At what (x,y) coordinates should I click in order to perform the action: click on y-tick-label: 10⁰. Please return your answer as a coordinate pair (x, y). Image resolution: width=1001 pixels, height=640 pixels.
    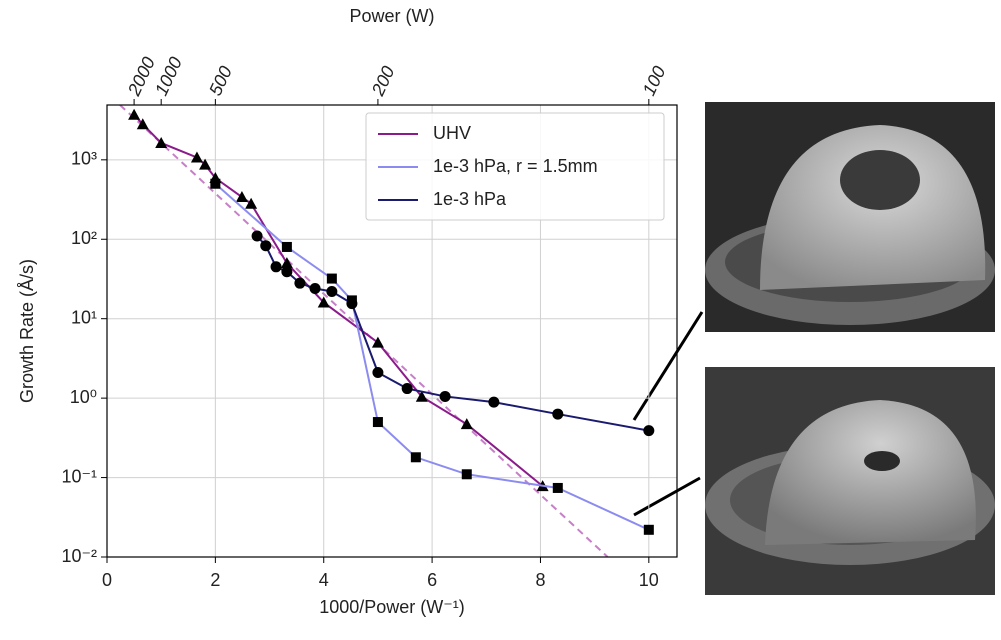
    Looking at the image, I should click on (83, 397).